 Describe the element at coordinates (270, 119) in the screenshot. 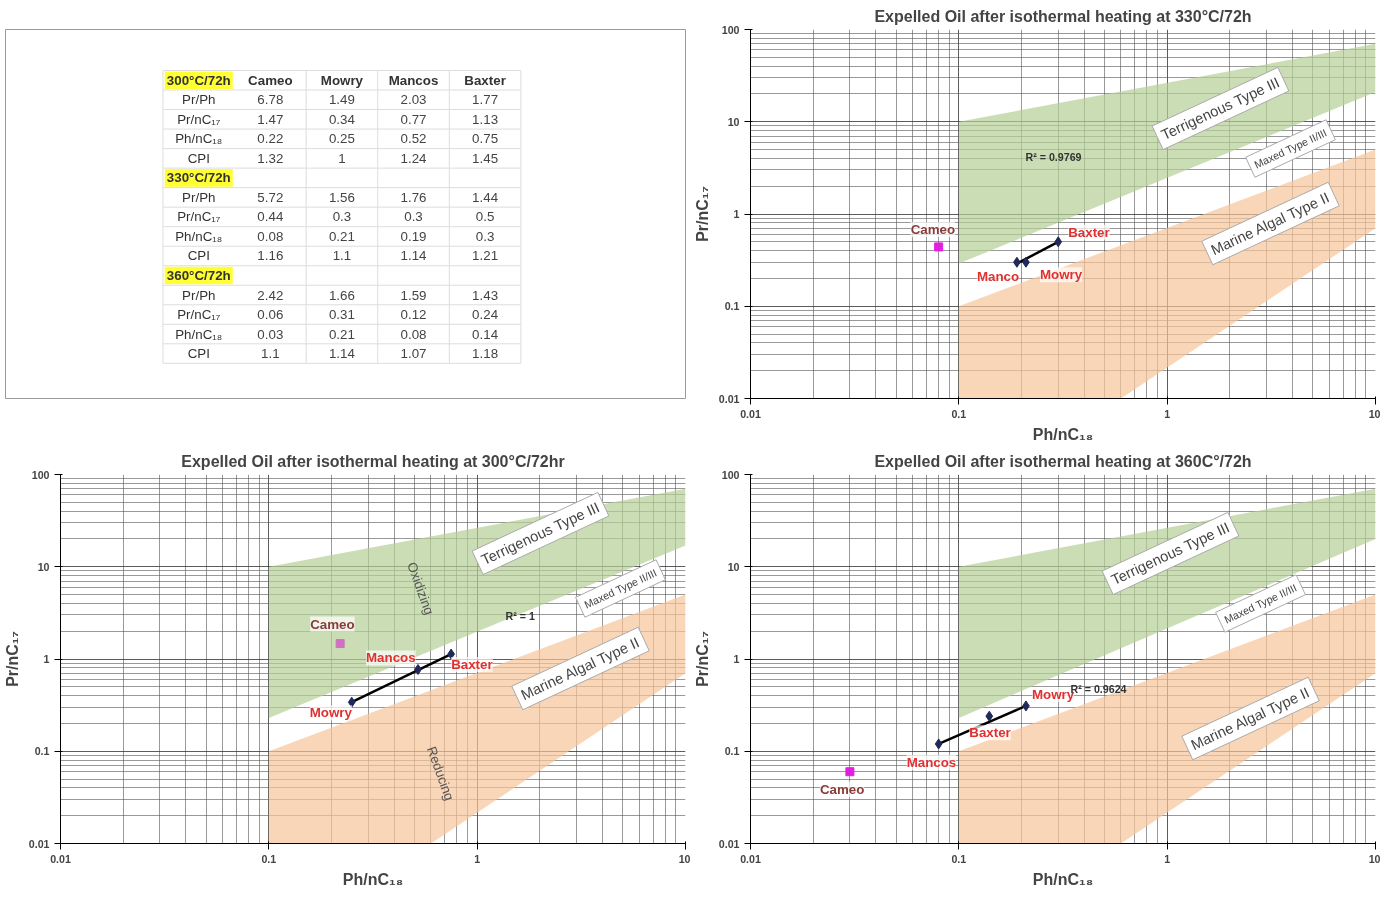

I see `text: 1.47` at that location.